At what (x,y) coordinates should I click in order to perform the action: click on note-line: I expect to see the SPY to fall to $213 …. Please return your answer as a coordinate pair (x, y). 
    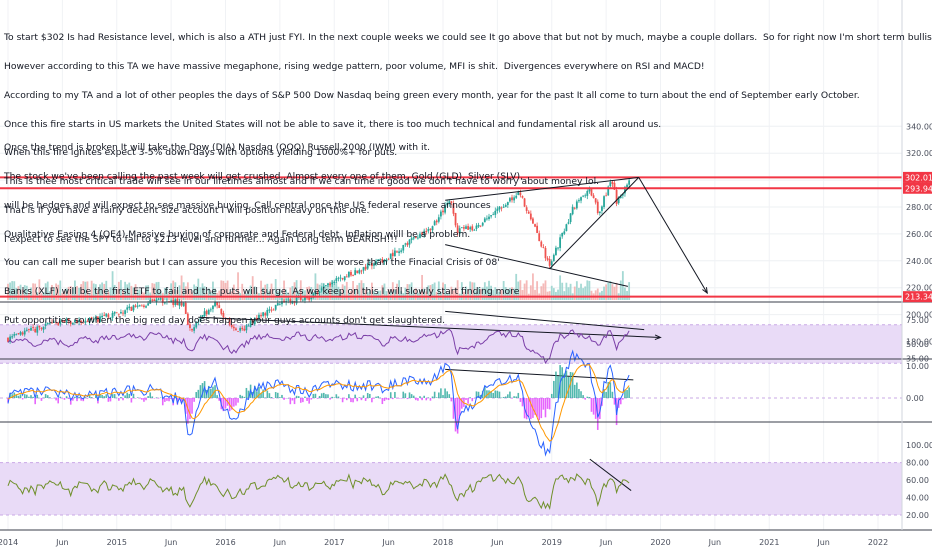
    Looking at the image, I should click on (201, 239).